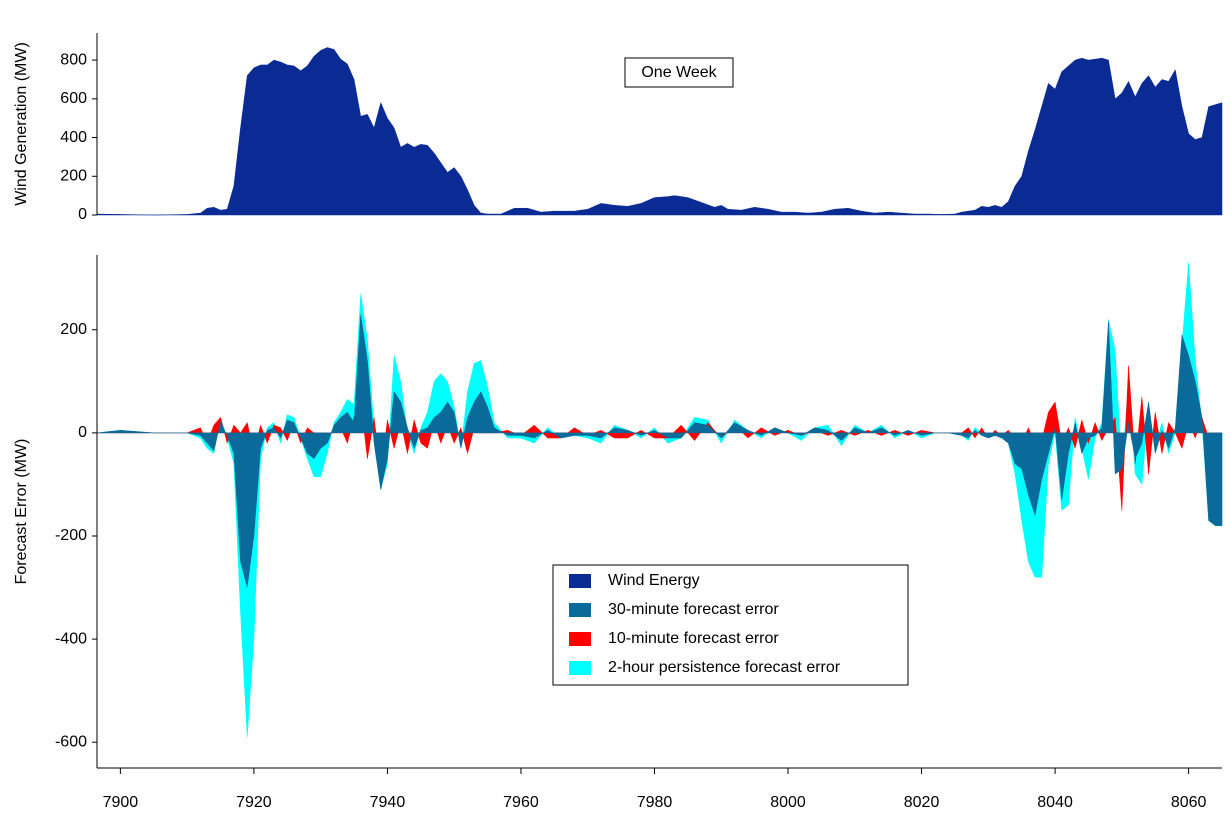 The width and height of the screenshot is (1231, 817). Describe the element at coordinates (1189, 802) in the screenshot. I see `x-tick-label: 8060` at that location.